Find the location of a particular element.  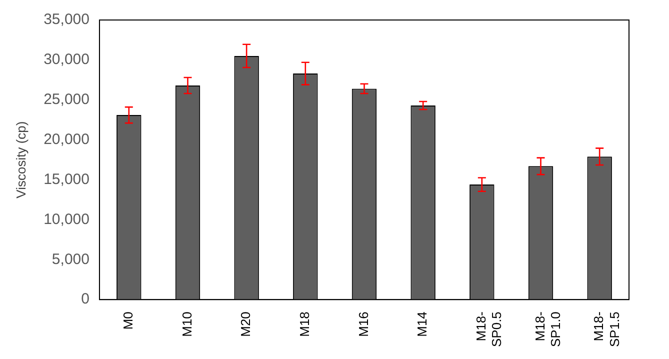

y-tick-label: 20,000 is located at coordinates (67, 139).